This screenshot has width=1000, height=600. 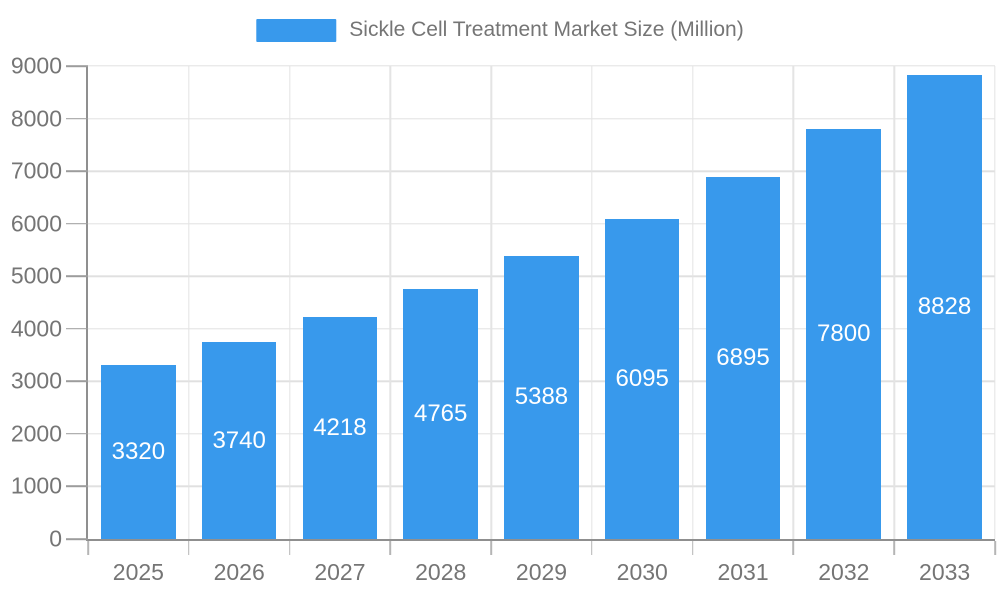 What do you see at coordinates (36, 433) in the screenshot?
I see `y-axis-label: 2000` at bounding box center [36, 433].